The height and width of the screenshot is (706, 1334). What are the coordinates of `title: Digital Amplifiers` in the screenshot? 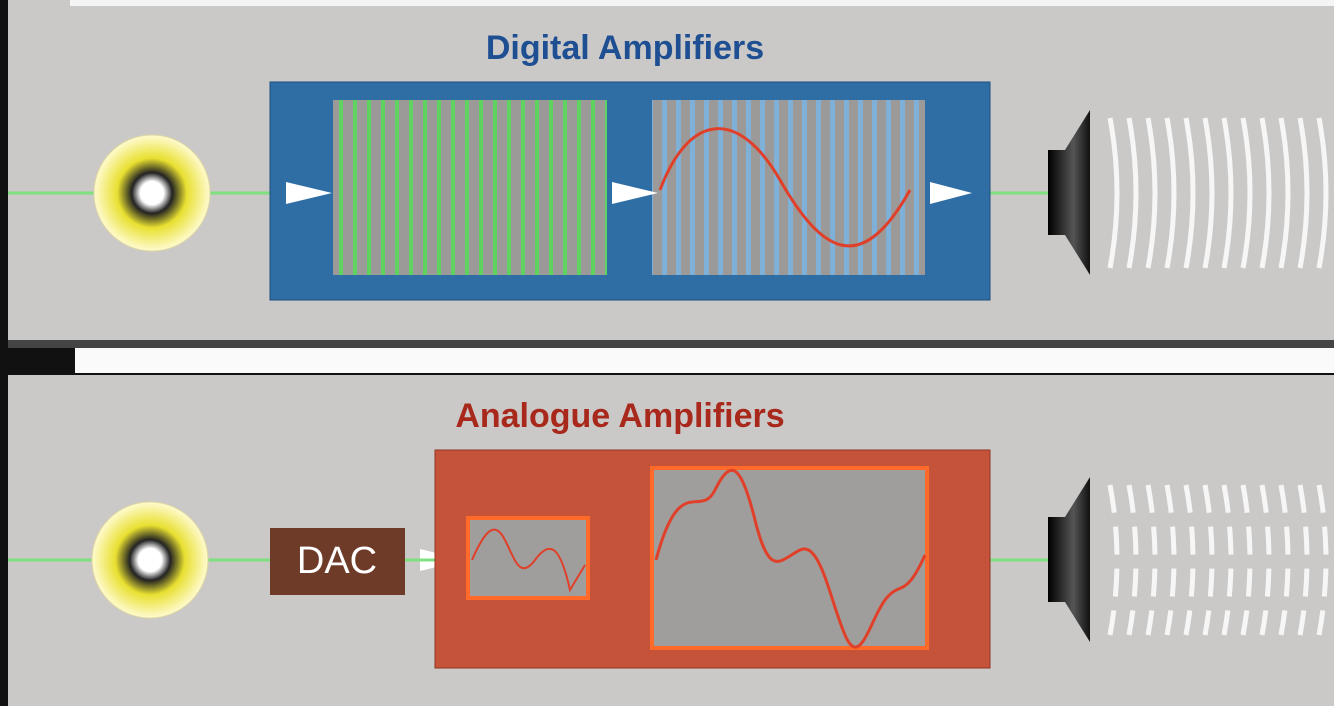 It's located at (625, 48).